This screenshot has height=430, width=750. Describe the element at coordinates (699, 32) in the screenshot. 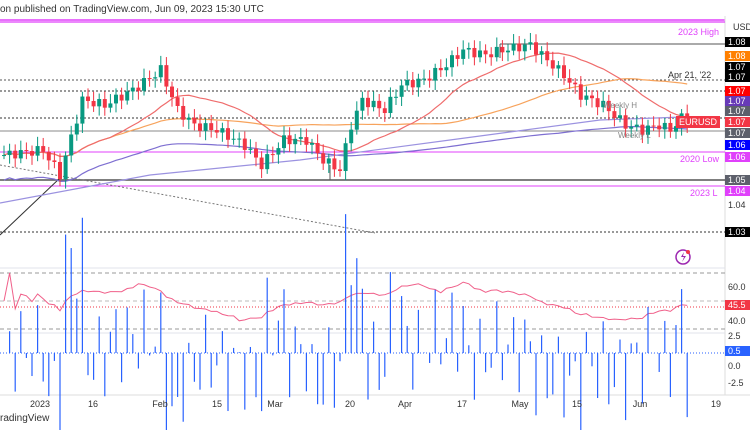

I see `annotation-2023-high: 2023 High` at that location.